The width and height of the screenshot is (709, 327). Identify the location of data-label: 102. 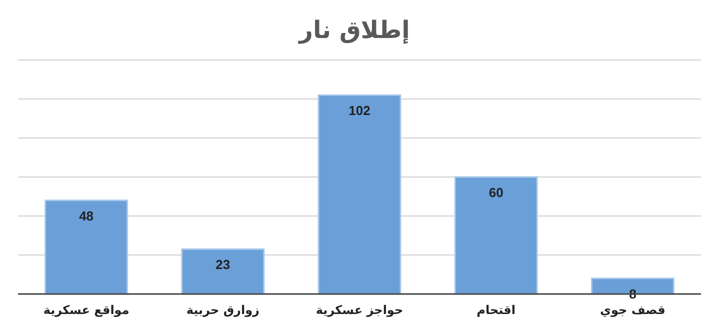
(359, 110).